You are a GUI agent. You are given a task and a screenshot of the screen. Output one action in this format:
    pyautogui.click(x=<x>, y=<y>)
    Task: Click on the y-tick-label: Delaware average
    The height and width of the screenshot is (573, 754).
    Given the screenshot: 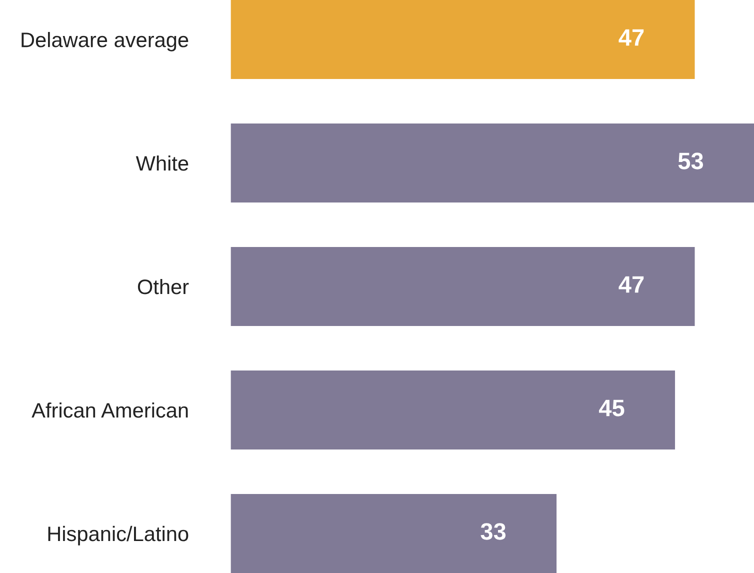 What is the action you would take?
    pyautogui.click(x=105, y=42)
    